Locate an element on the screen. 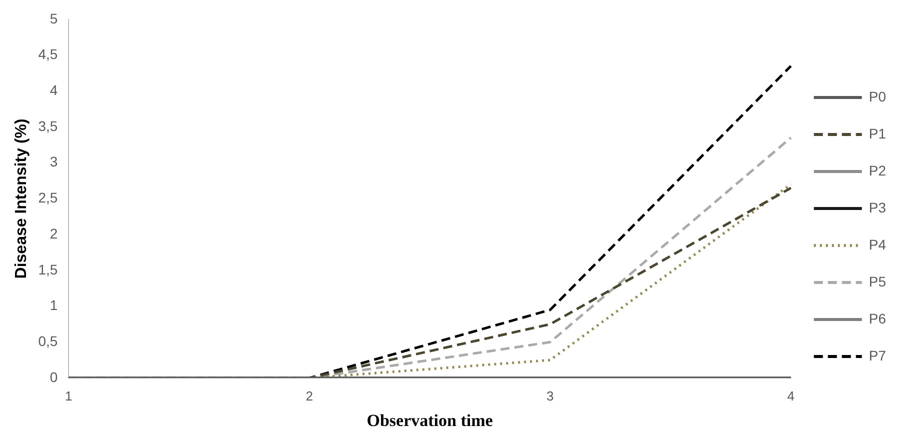  x-tick-label: 3 is located at coordinates (550, 396).